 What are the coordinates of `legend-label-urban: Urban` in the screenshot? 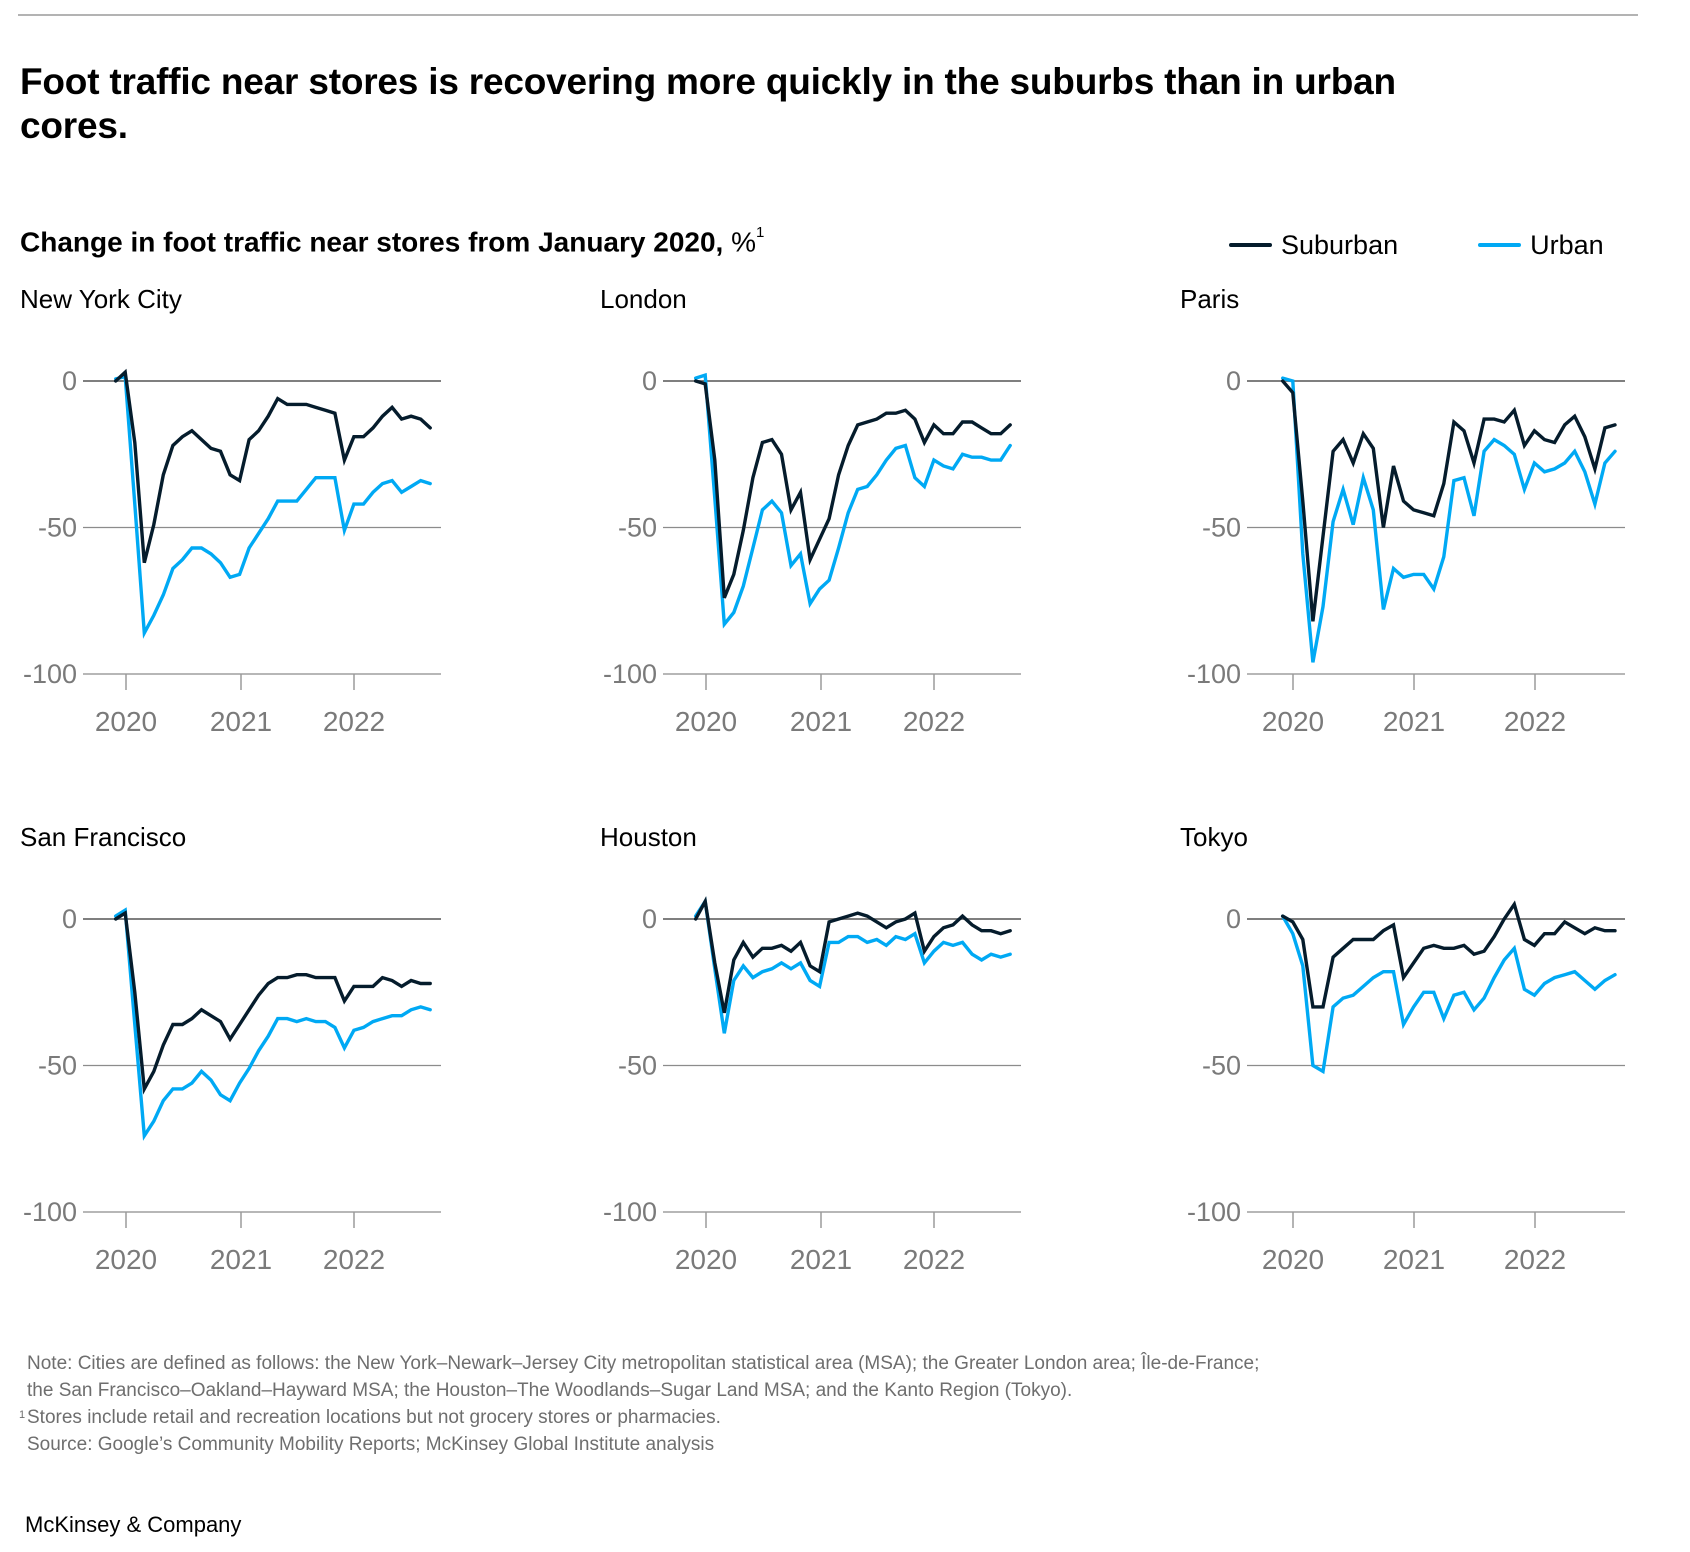 It's located at (1567, 244).